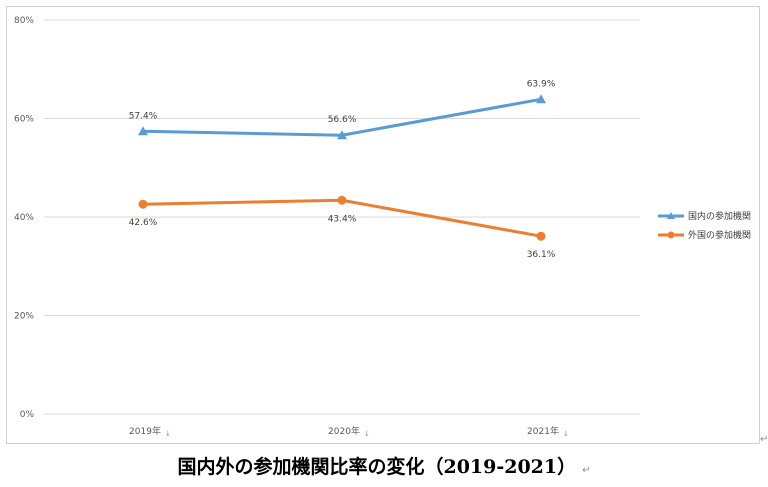 This screenshot has width=768, height=487. I want to click on legend-marker-circle, so click(671, 235).